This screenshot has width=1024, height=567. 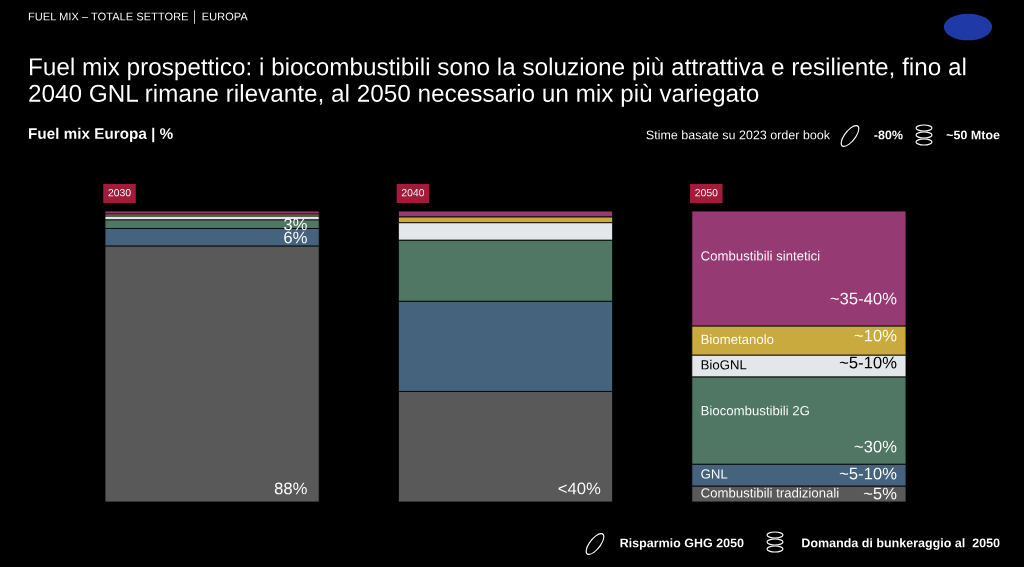 I want to click on text: -80%, so click(x=888, y=135).